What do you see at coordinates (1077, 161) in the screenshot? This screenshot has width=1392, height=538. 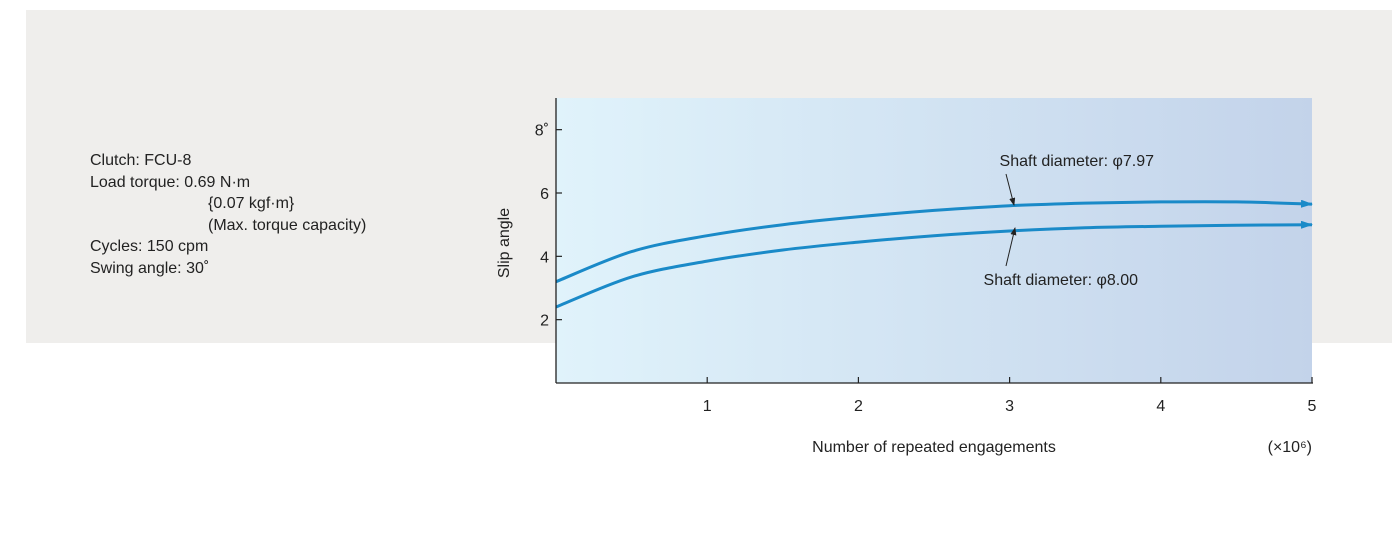 I see `series-label-797: Shaft diameter: φ7.97` at bounding box center [1077, 161].